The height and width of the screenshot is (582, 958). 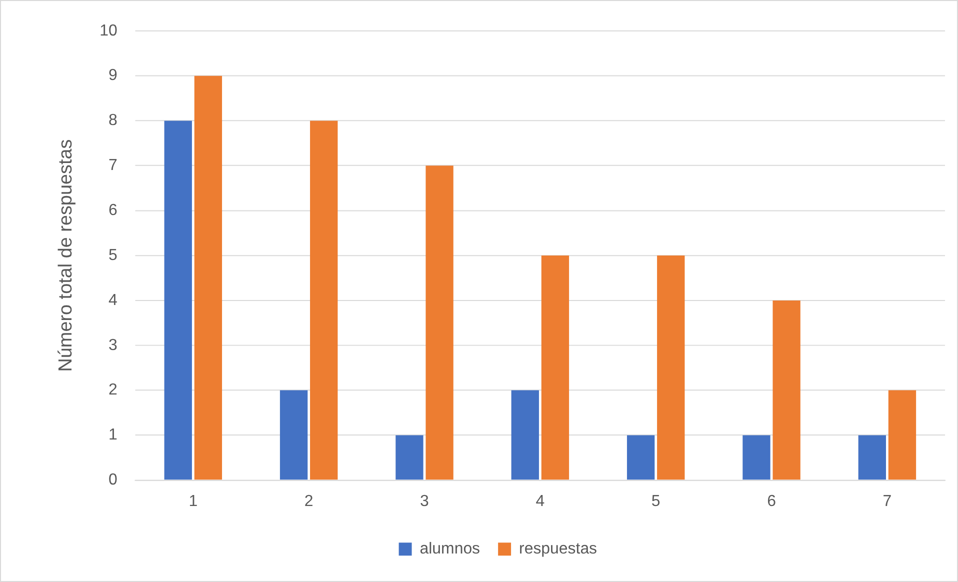 I want to click on y-tick-label: 6, so click(x=113, y=210).